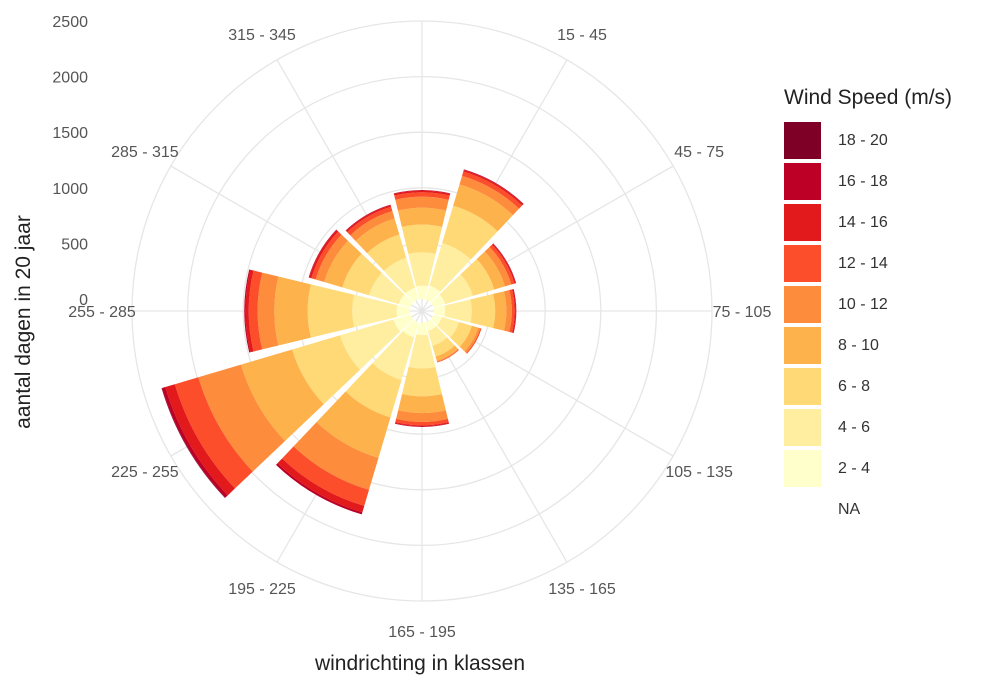 The height and width of the screenshot is (682, 997). I want to click on y-axis-label: aantal dagen in 20 jaar, so click(23, 322).